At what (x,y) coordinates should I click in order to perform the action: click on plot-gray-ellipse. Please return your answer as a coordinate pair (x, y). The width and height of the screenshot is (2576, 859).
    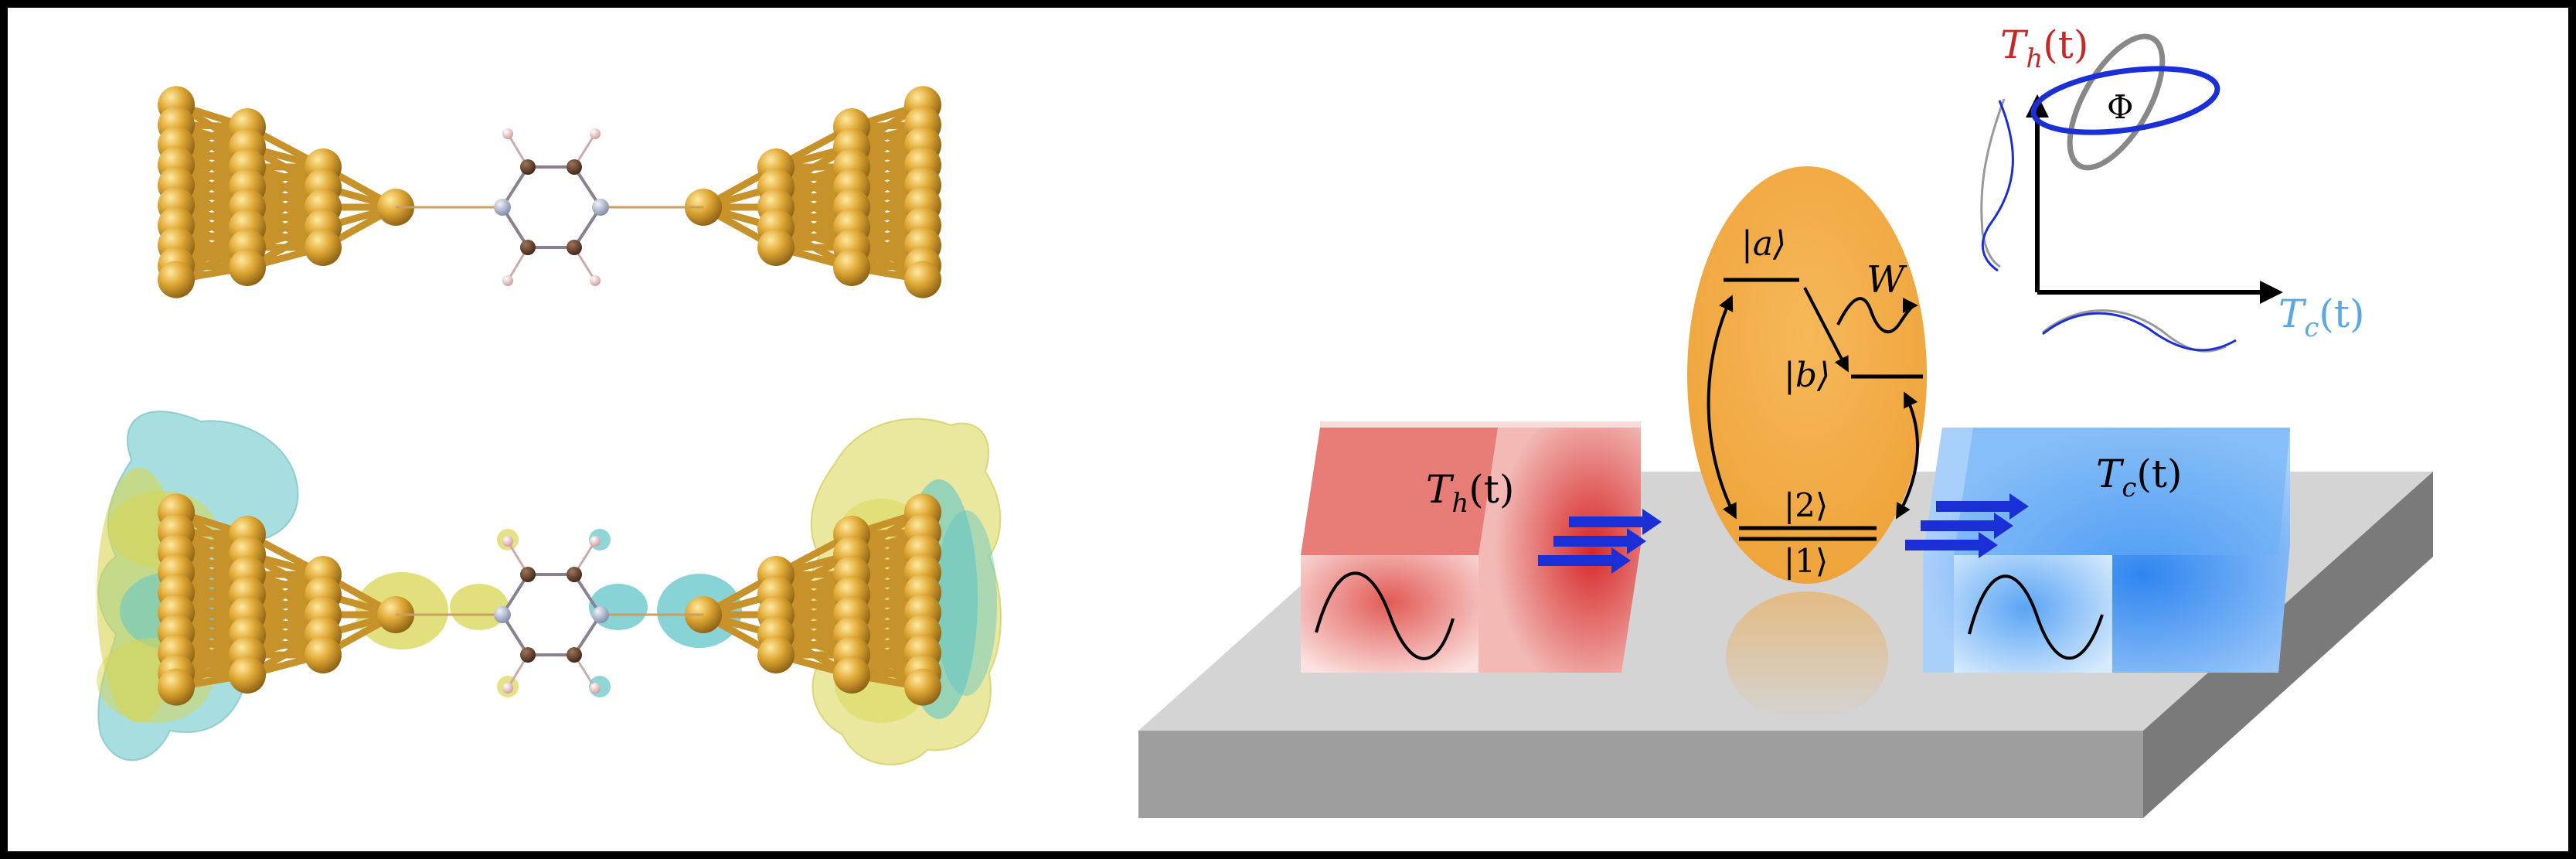
    Looking at the image, I should click on (2116, 102).